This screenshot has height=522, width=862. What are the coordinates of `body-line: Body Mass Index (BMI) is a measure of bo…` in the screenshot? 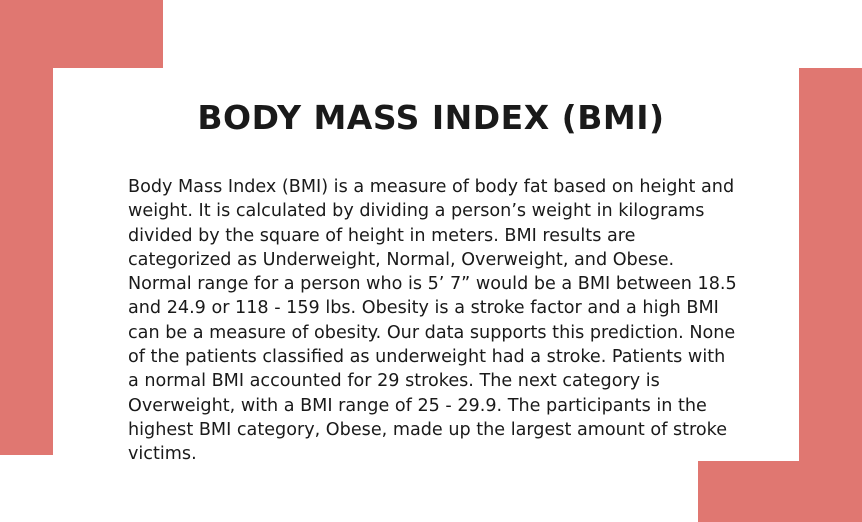 It's located at (431, 187).